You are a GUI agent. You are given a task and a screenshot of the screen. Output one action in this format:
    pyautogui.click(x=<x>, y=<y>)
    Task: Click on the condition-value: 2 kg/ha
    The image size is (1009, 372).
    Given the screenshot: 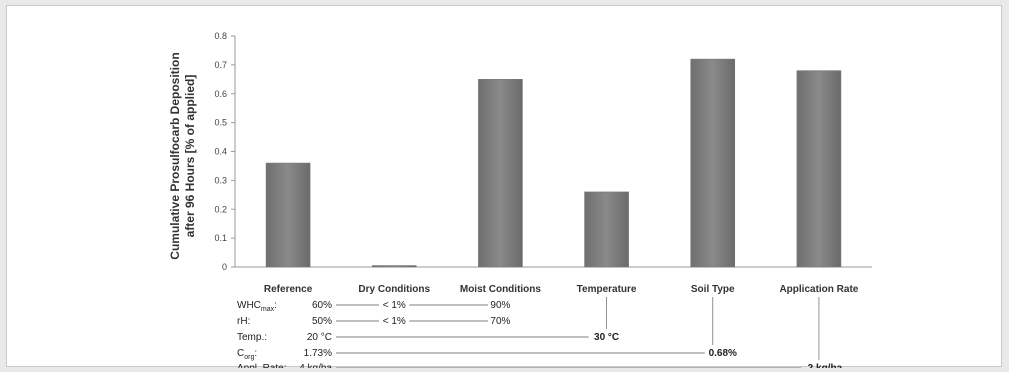 What is the action you would take?
    pyautogui.click(x=825, y=365)
    